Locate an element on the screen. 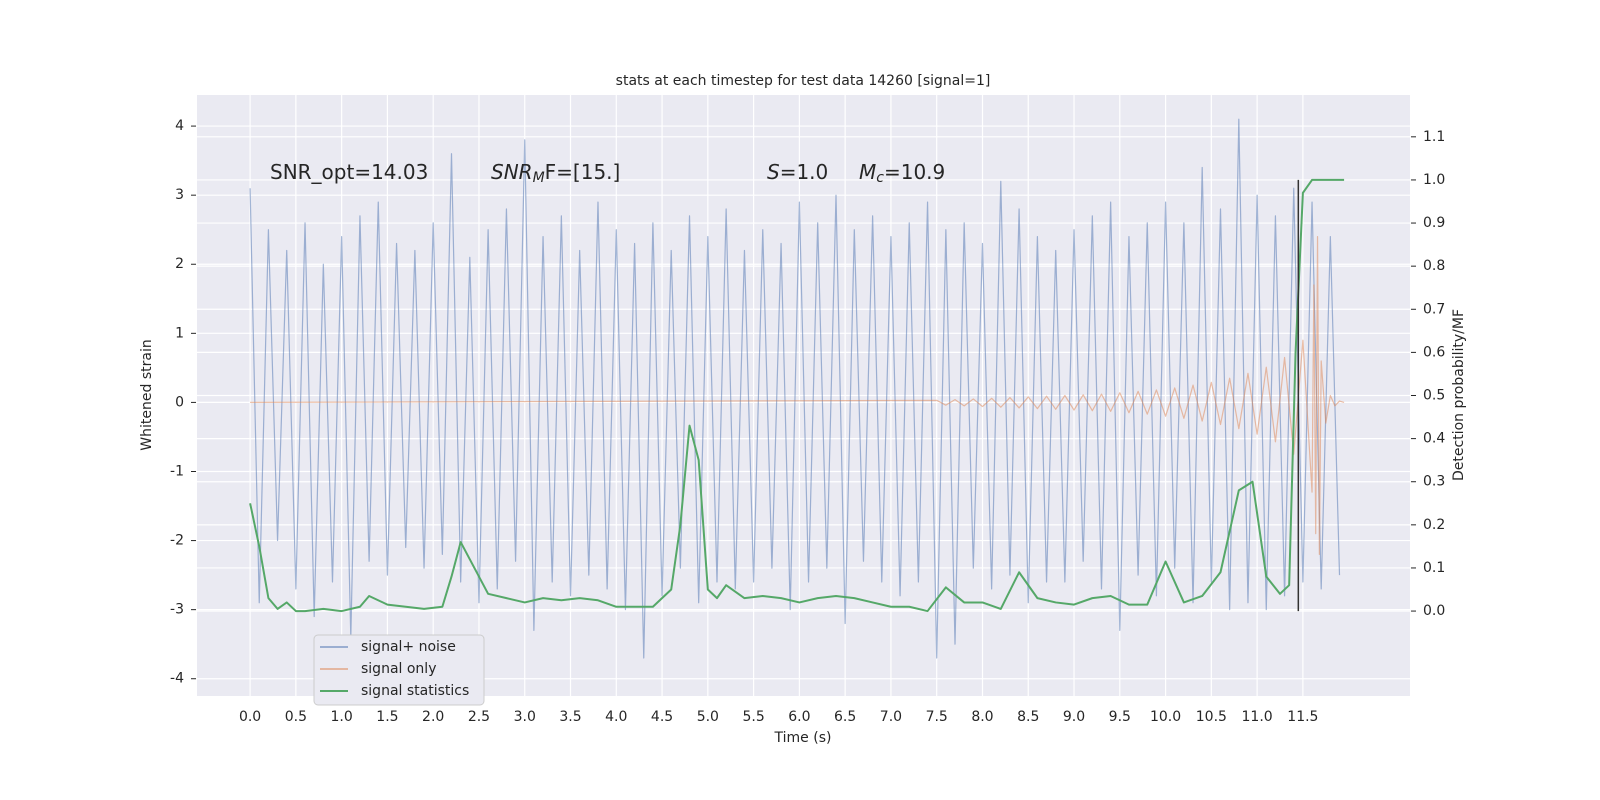  annotation: S=1.0 is located at coordinates (797, 172).